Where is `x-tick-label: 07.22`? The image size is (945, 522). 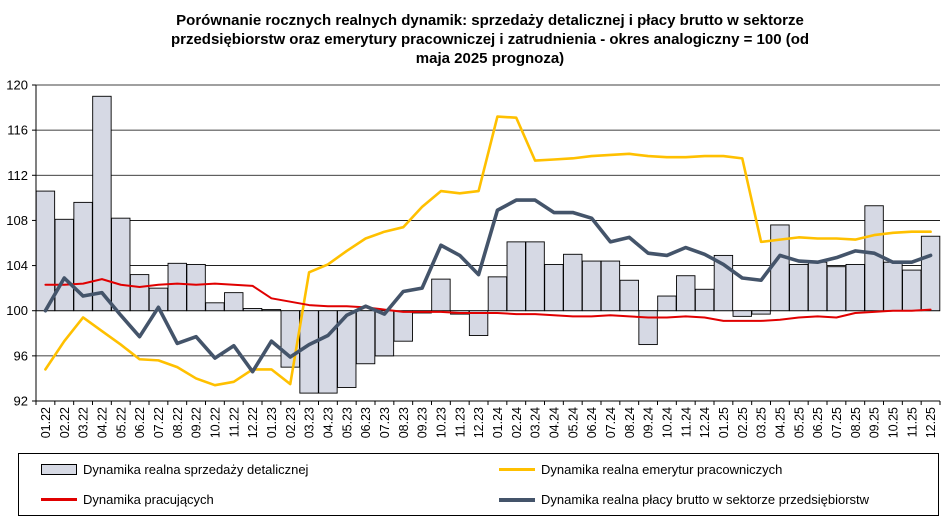 x-tick-label: 07.22 is located at coordinates (159, 422).